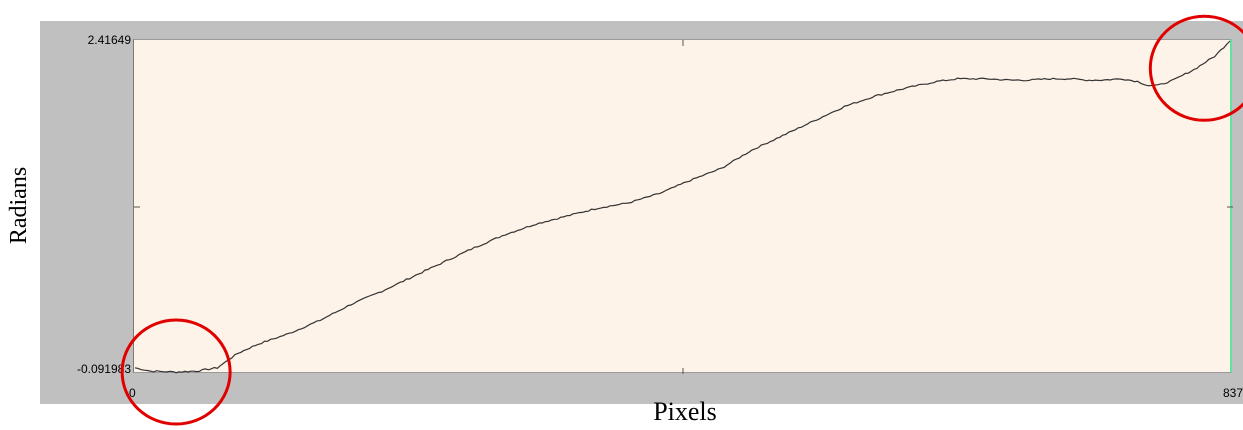 This screenshot has height=430, width=1243. I want to click on y-axis-title: Radians, so click(20, 205).